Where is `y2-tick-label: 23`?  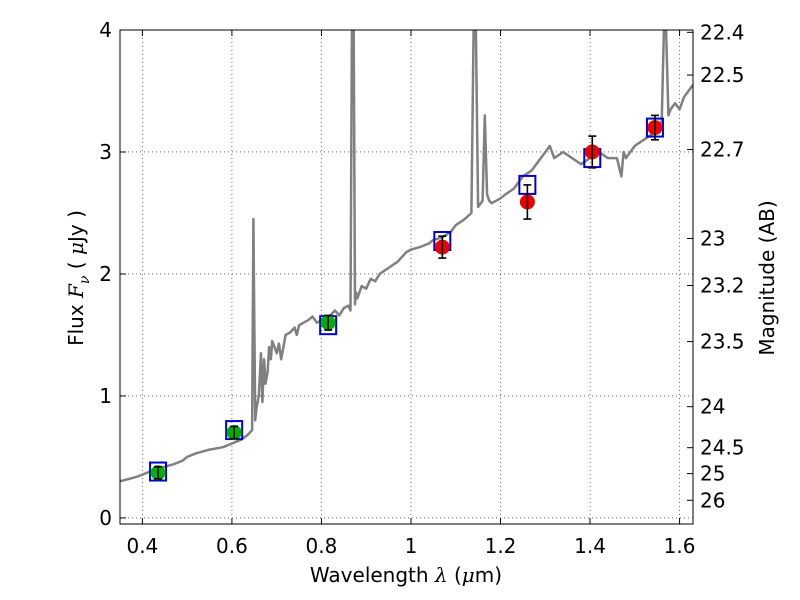
y2-tick-label: 23 is located at coordinates (712, 238).